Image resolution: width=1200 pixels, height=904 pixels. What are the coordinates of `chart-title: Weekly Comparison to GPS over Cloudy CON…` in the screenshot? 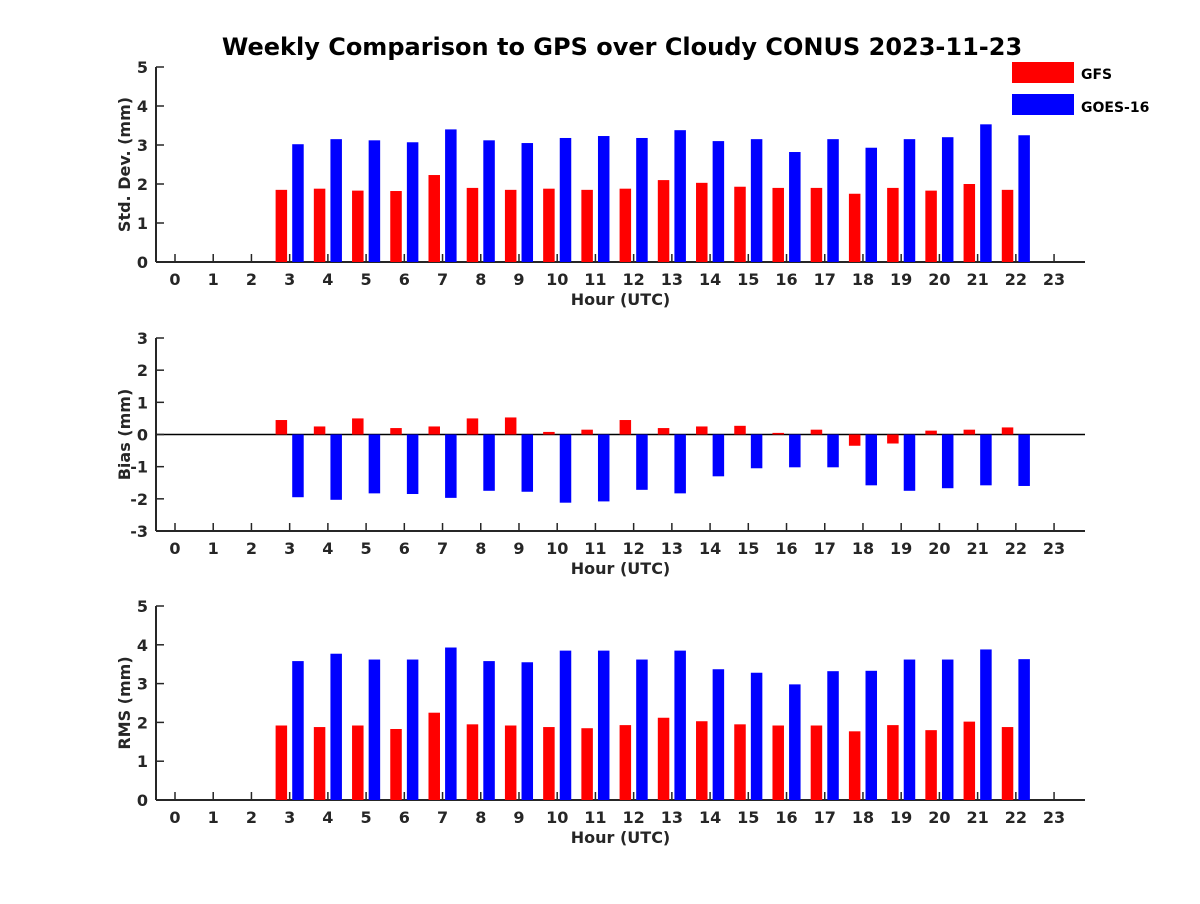 It's located at (622, 47).